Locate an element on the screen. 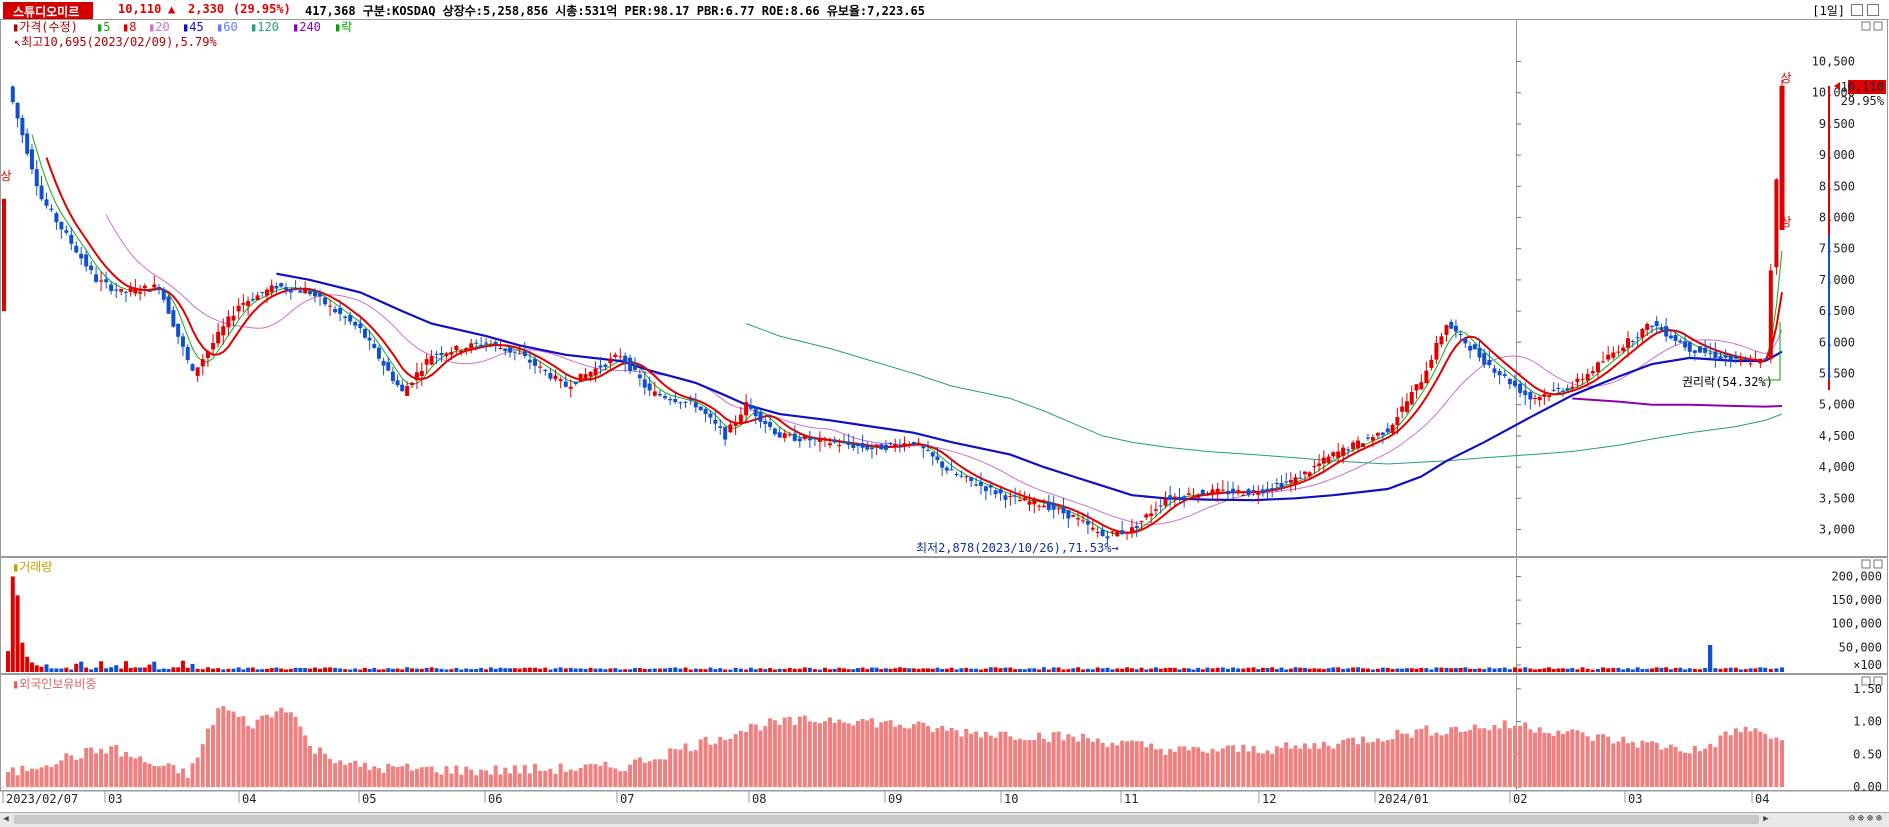  horizontal-scrollbar: ◀ ▶ ⊖⊕⊕⊕ is located at coordinates (944, 819).